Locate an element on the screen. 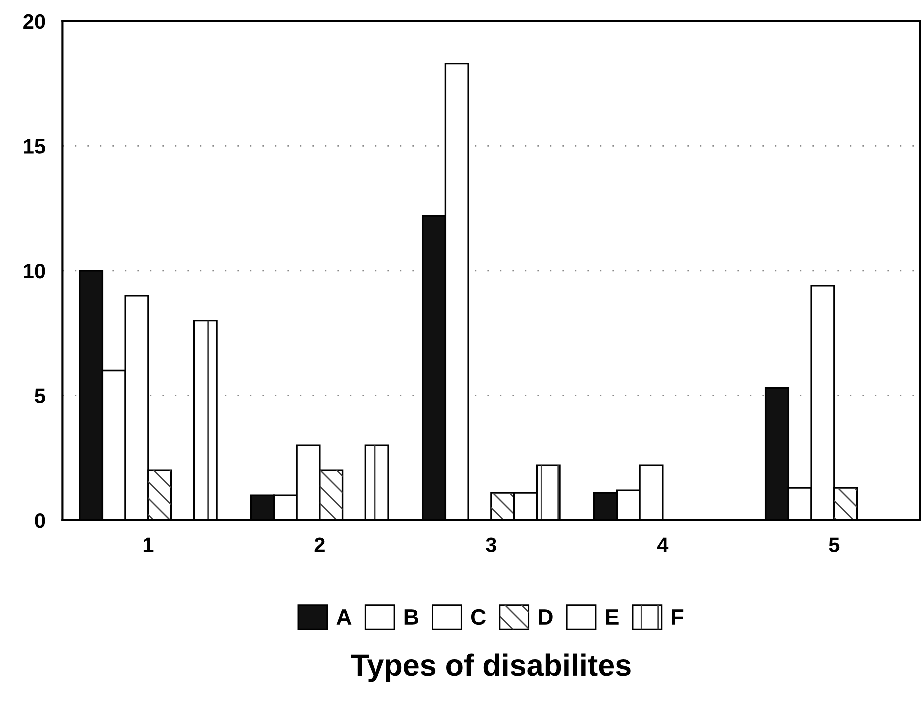  x-tick-label: 2 is located at coordinates (319, 545).